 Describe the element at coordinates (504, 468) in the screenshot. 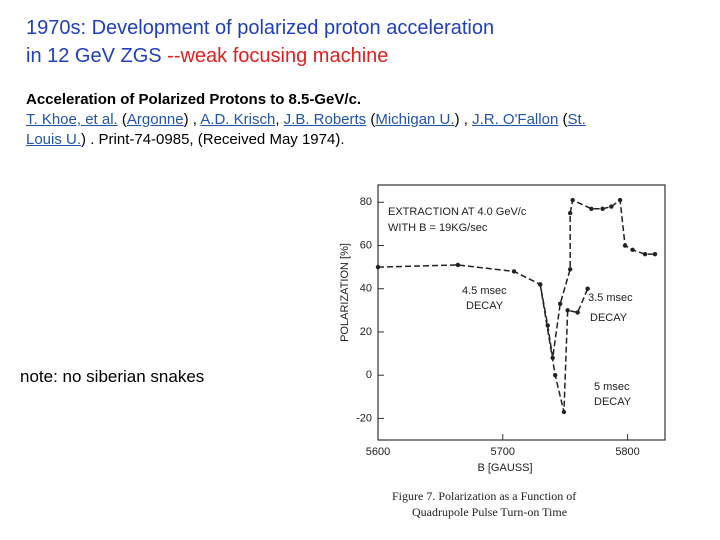

I see `x-axis-label: B [GAUSS]` at that location.